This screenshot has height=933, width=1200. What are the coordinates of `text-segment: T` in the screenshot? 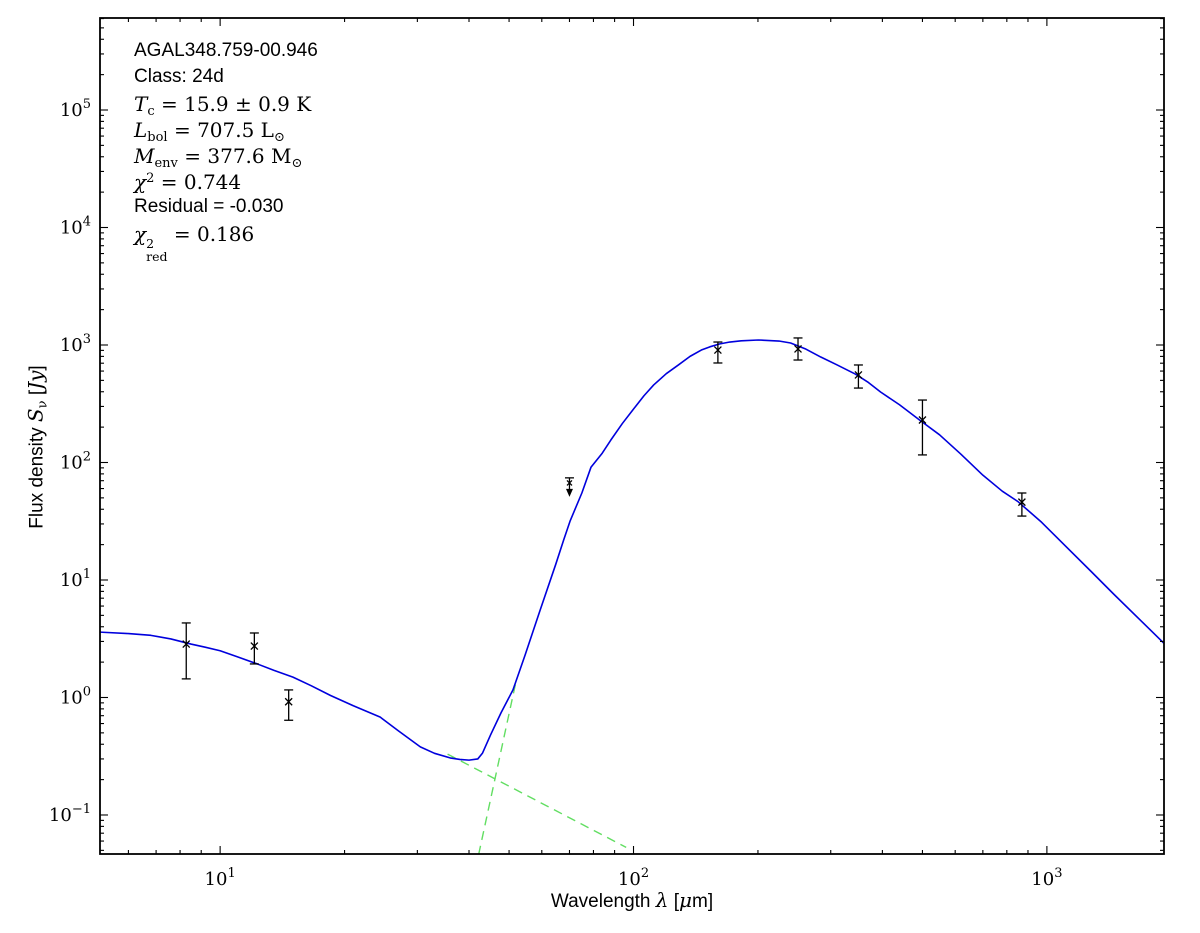 It's located at (141, 104).